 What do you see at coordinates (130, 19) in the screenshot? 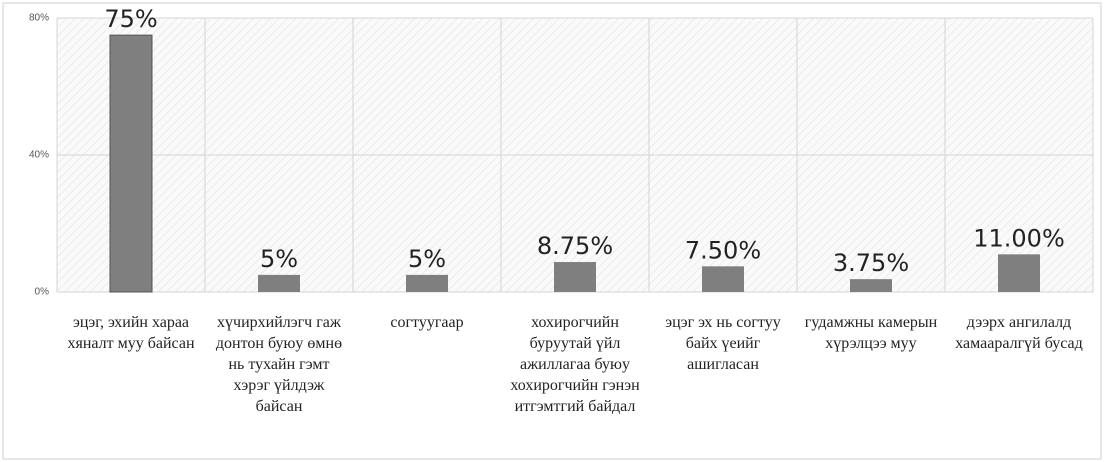
I see `value-label: 75%` at bounding box center [130, 19].